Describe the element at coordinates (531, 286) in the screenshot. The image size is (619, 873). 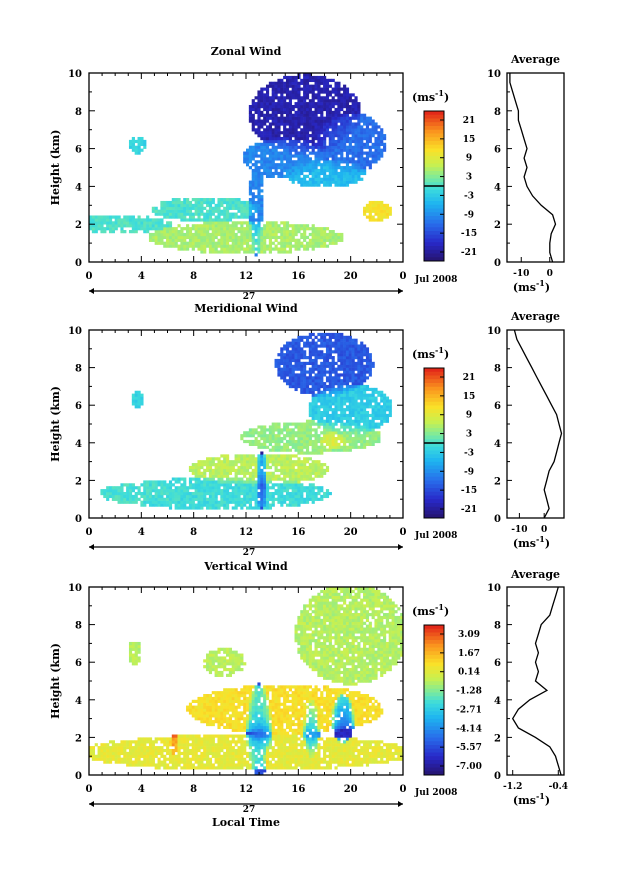
I see `profile-x-label: (ms-1)` at that location.